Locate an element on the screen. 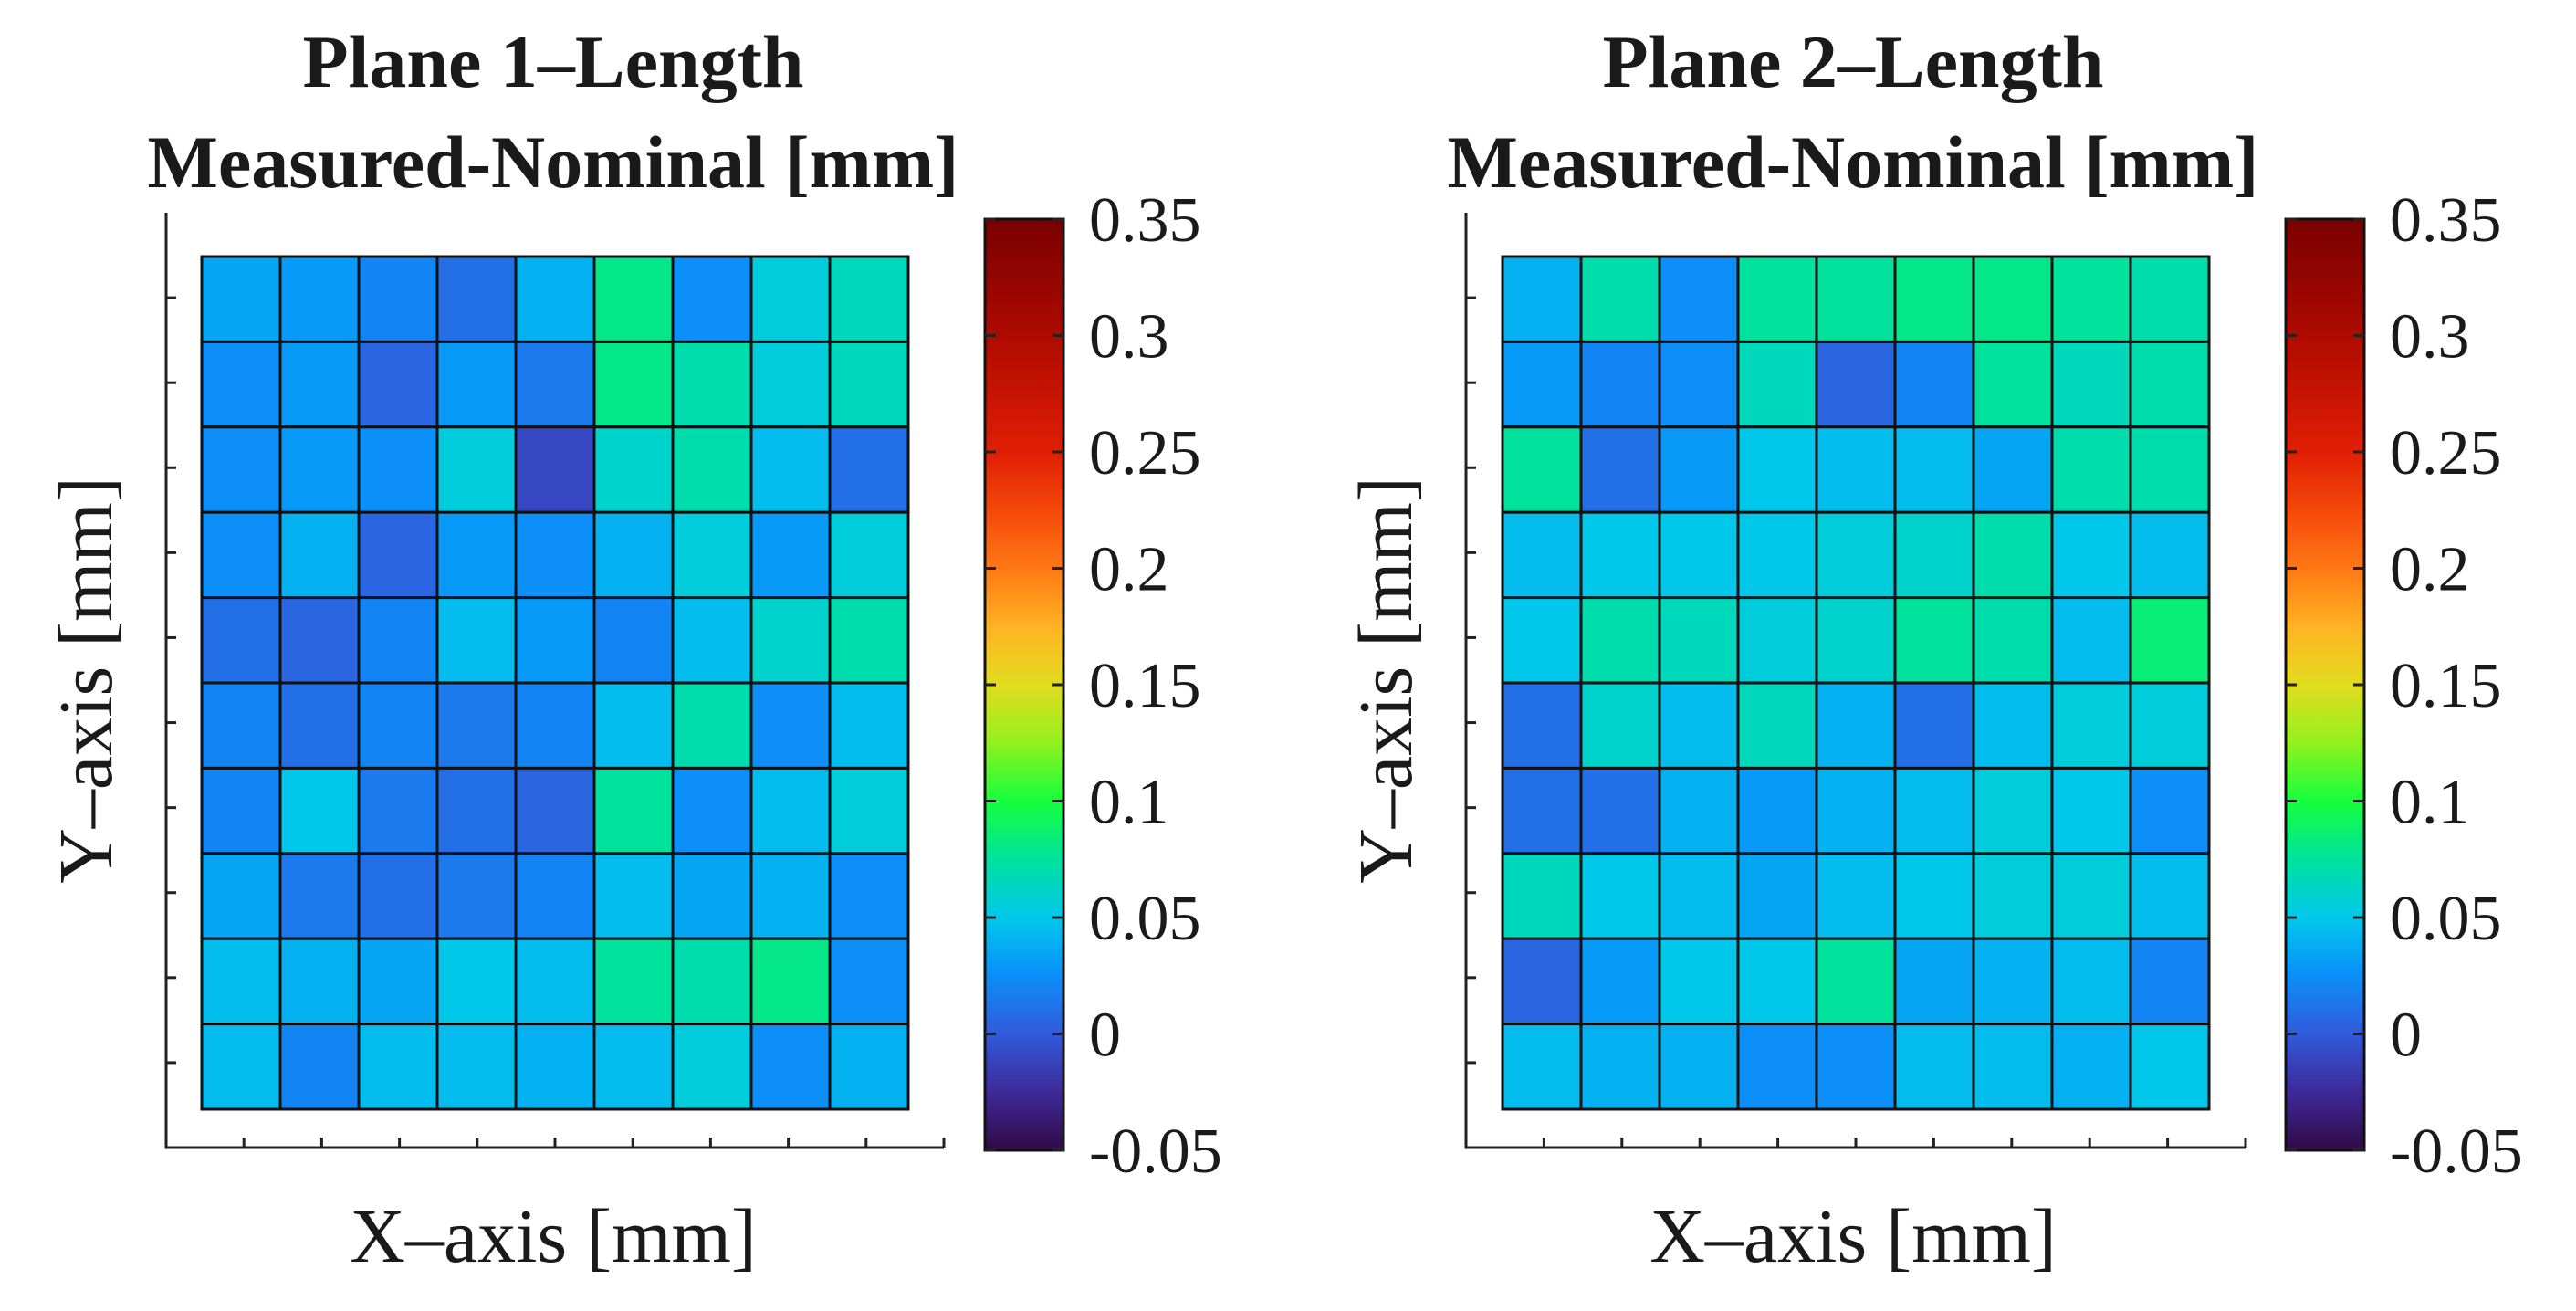 This screenshot has width=2576, height=1311. colorbar-tick-label: 0.3 is located at coordinates (2430, 337).